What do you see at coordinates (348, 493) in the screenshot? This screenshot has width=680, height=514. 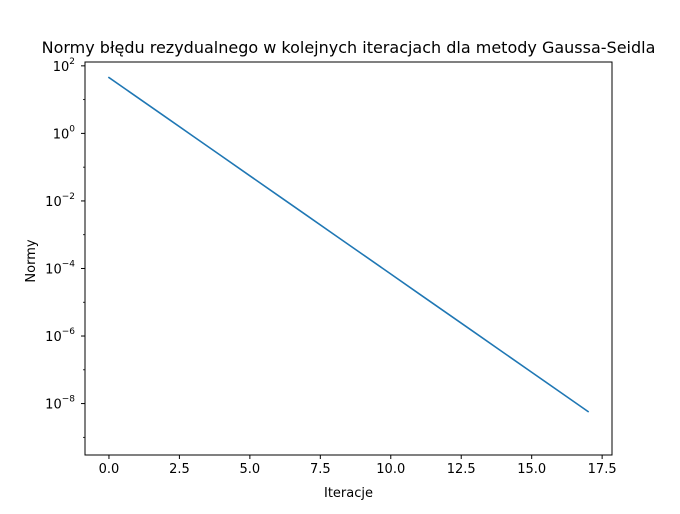 I see `x-axis-label: Iteracje` at bounding box center [348, 493].